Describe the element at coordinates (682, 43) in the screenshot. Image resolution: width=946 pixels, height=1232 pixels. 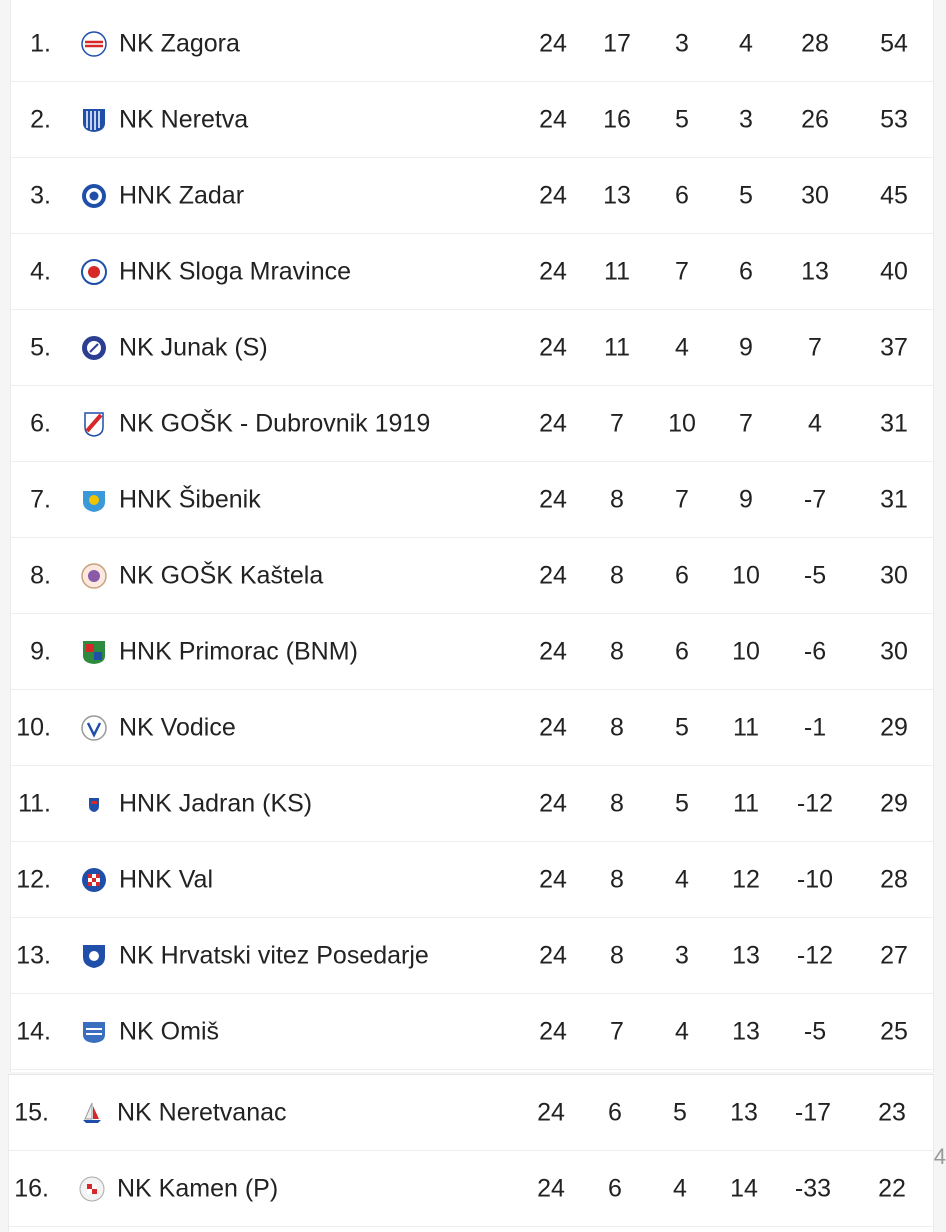
I see `drawn-cell: 3` at that location.